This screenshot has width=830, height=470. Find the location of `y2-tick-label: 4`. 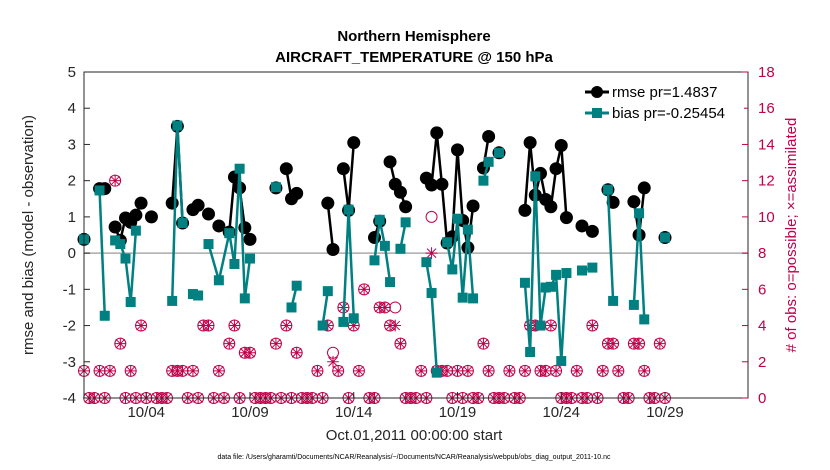

y2-tick-label: 4 is located at coordinates (762, 326).